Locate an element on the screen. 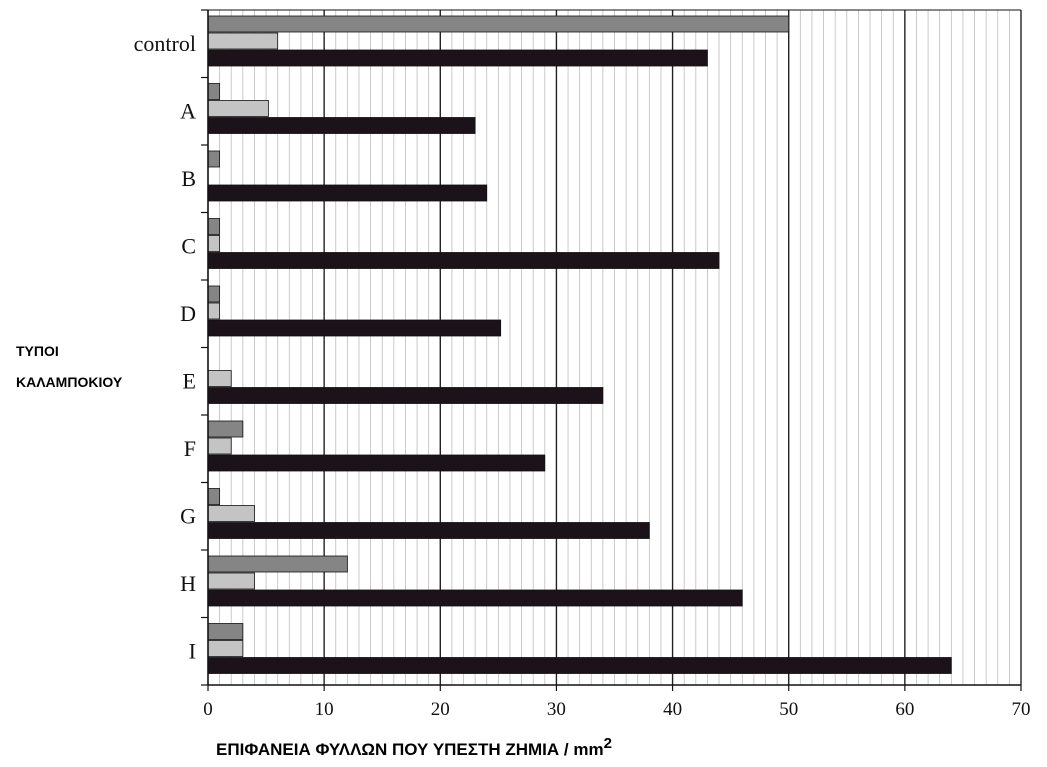  category-label: F is located at coordinates (190, 448).